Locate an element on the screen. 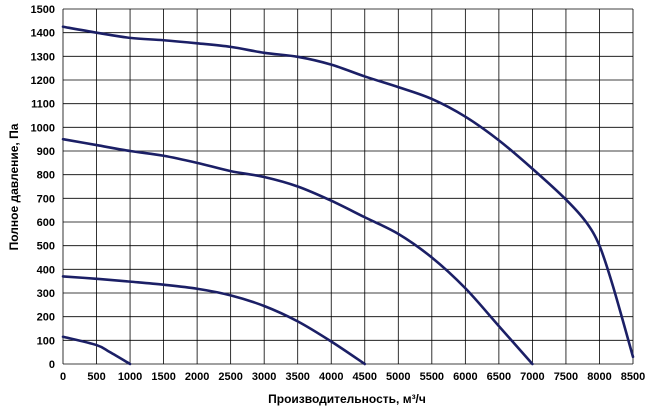  x-tick-label: 6500 is located at coordinates (499, 377).